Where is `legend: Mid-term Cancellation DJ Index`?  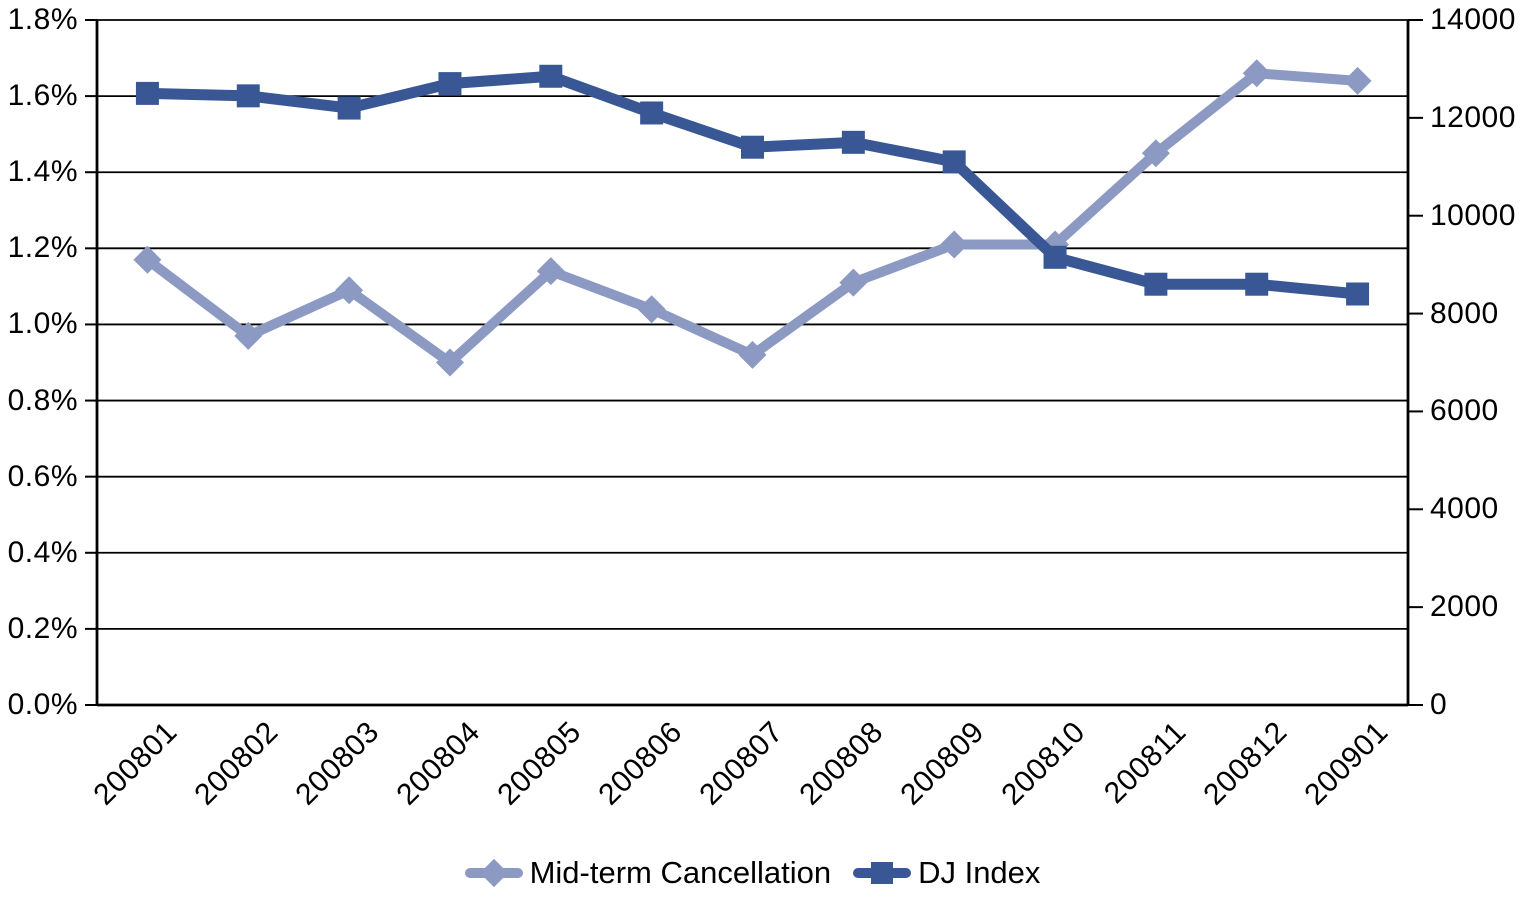
legend: Mid-term Cancellation DJ Index is located at coordinates (752, 873).